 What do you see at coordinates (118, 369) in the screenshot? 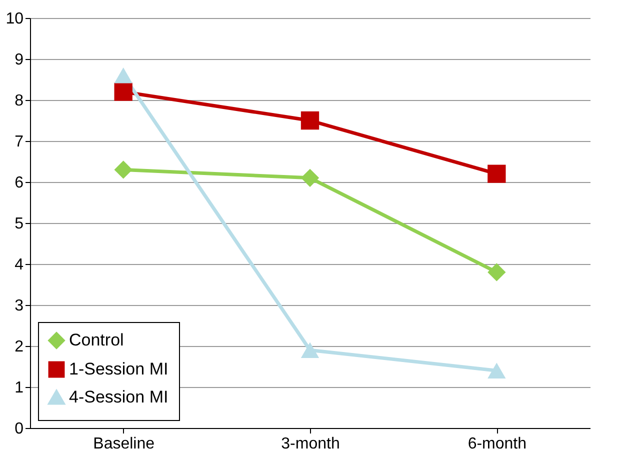
I see `legend-label: 1-Session MI` at bounding box center [118, 369].